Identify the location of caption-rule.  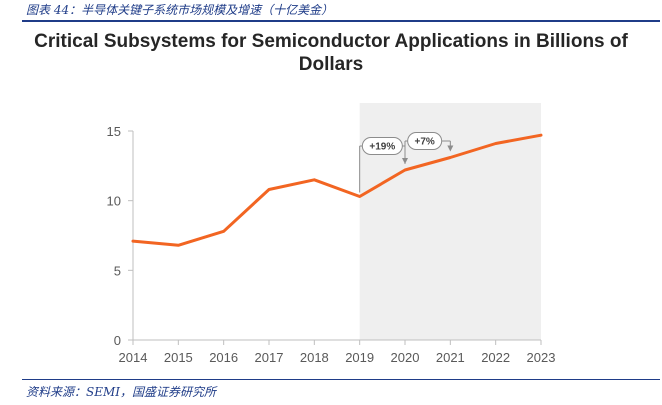
(341, 21).